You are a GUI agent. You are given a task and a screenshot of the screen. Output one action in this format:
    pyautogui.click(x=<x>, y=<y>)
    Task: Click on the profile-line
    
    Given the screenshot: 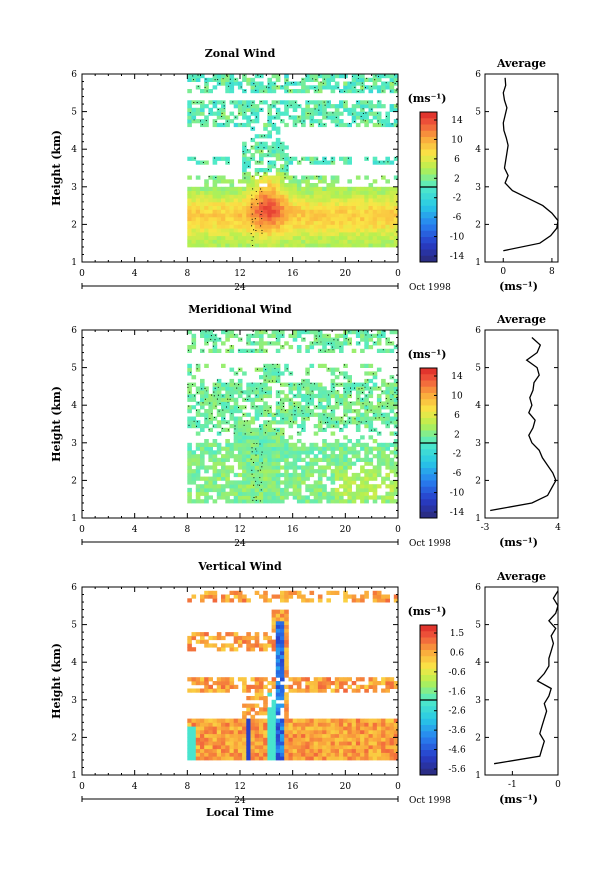 What is the action you would take?
    pyautogui.click(x=523, y=424)
    